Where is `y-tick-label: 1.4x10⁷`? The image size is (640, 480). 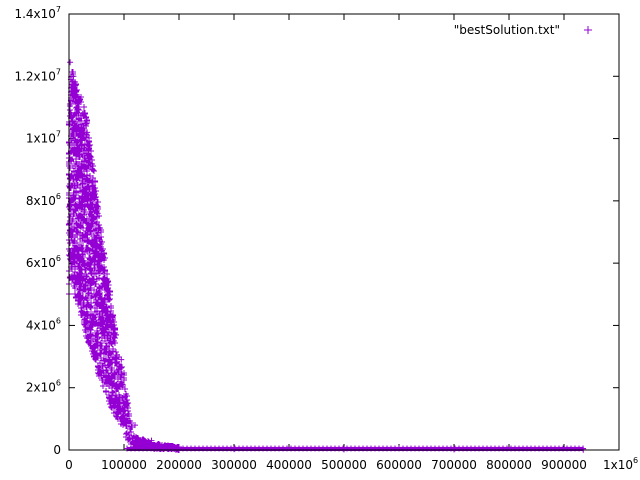 y-tick-label: 1.4x10⁷ is located at coordinates (37, 13).